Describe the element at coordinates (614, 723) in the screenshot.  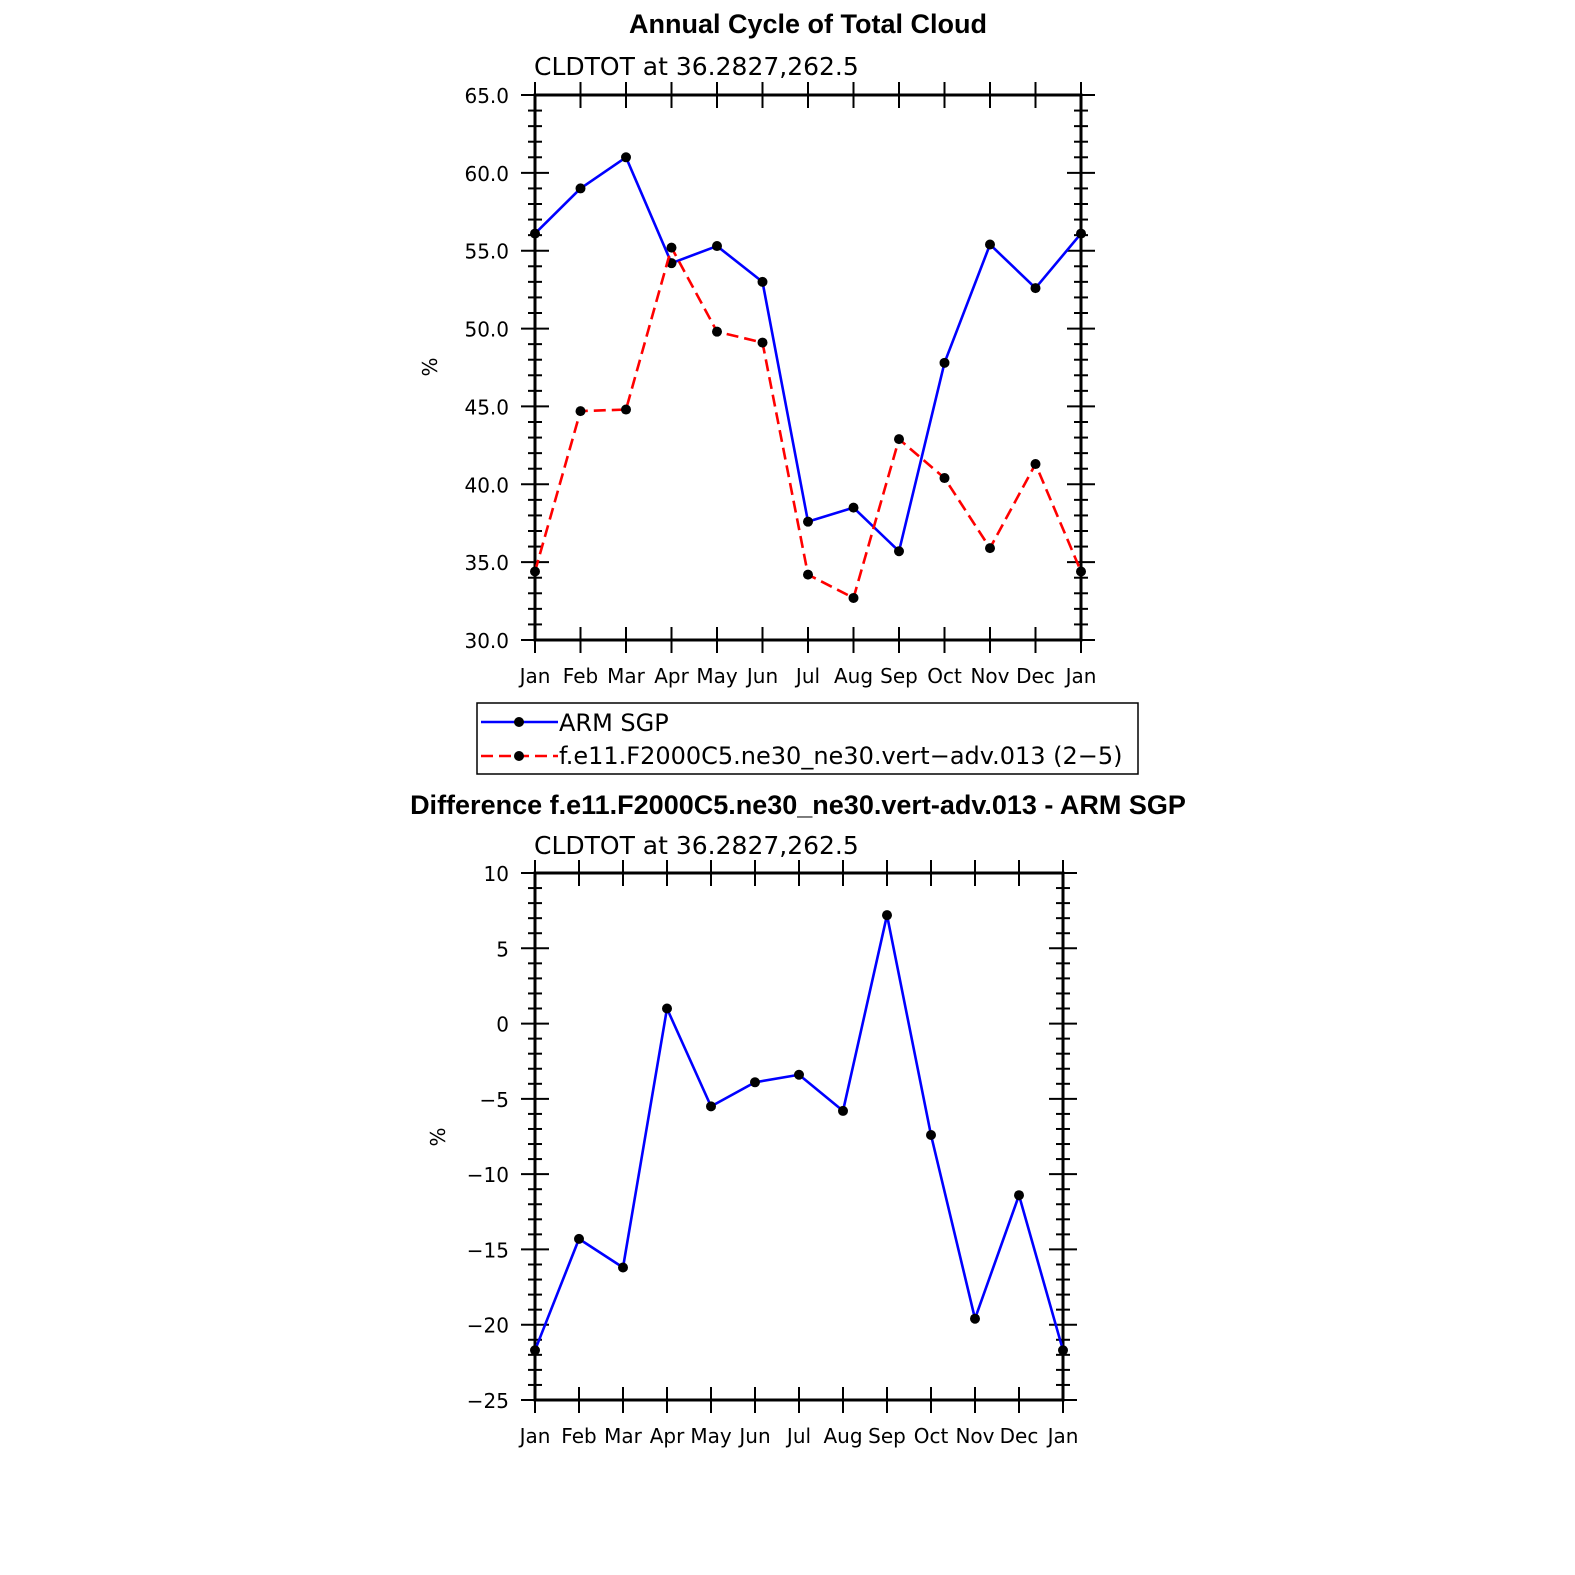
I see `legend-label-arm-sgp: ARM SGP` at that location.